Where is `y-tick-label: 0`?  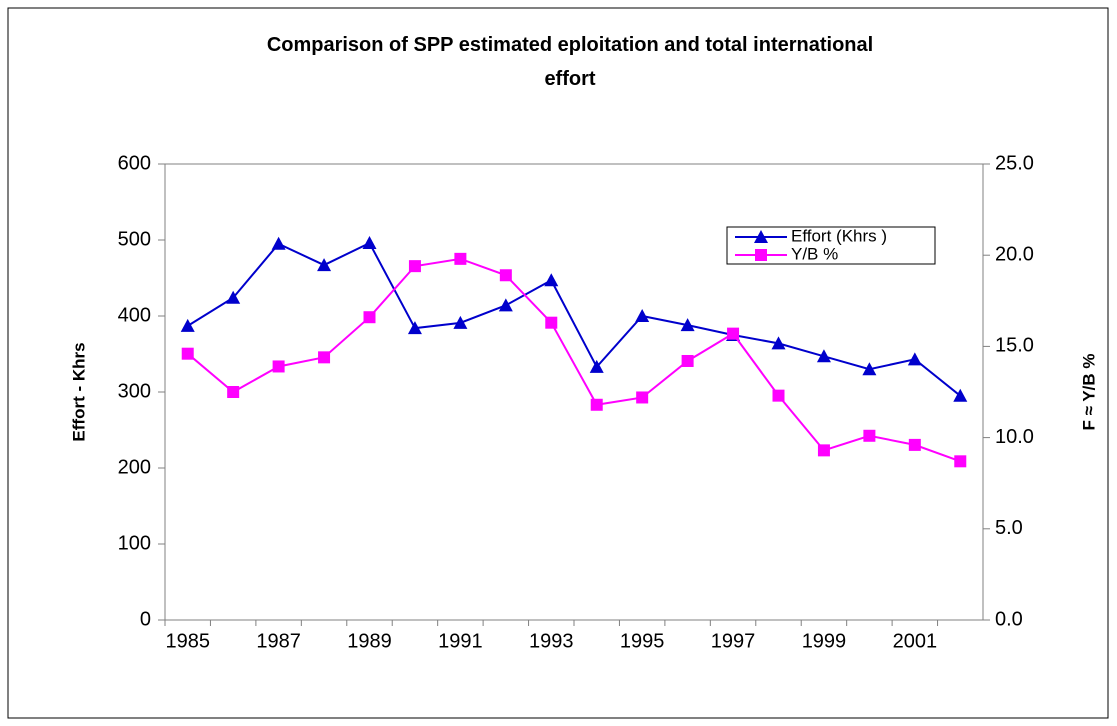
y-tick-label: 0 is located at coordinates (145, 619).